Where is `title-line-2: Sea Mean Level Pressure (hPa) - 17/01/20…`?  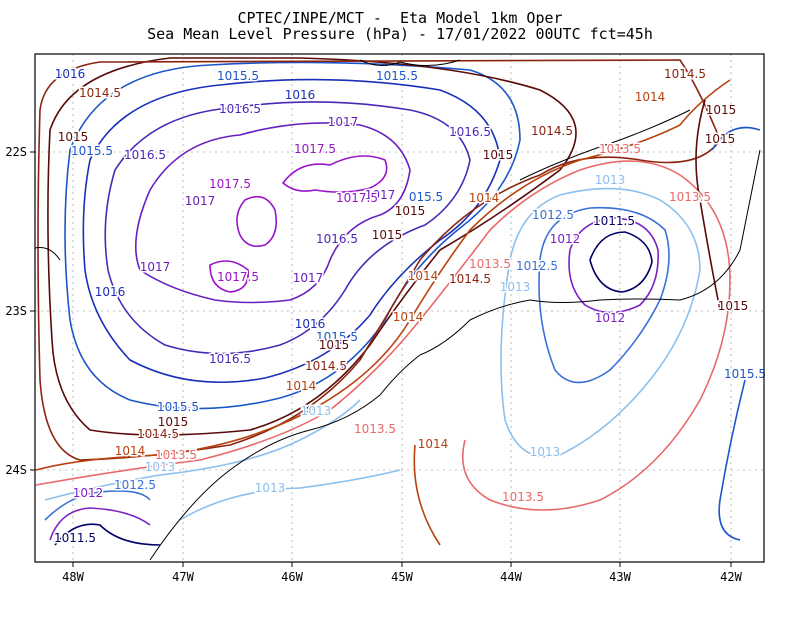
title-line-2: Sea Mean Level Pressure (hPa) - 17/01/20… is located at coordinates (400, 34).